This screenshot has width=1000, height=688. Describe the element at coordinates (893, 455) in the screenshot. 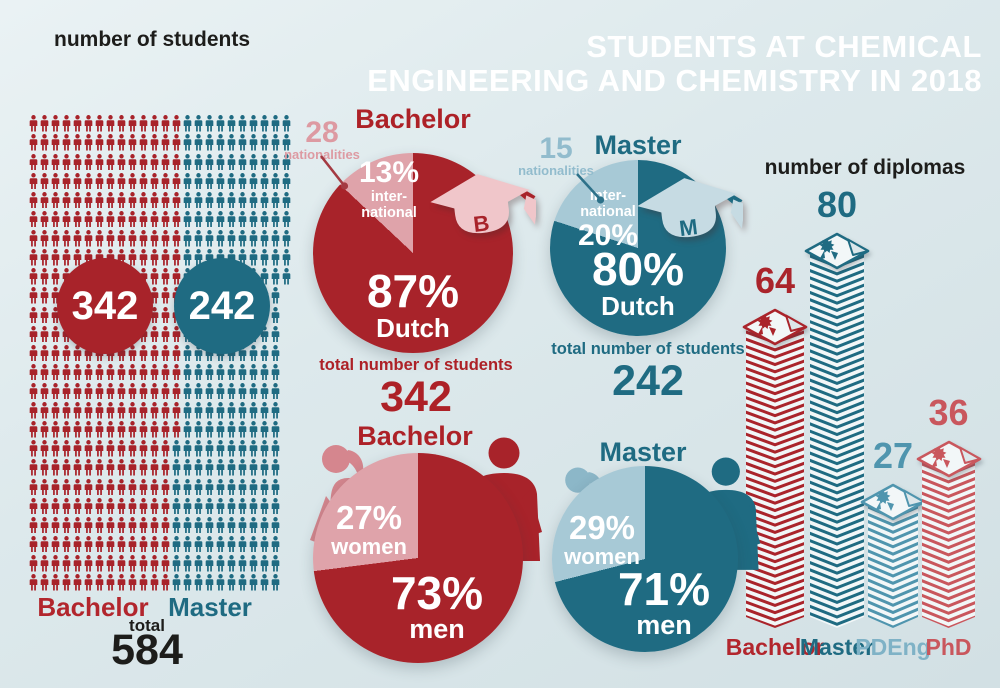

I see `diploma-count-pdeng: 27` at that location.